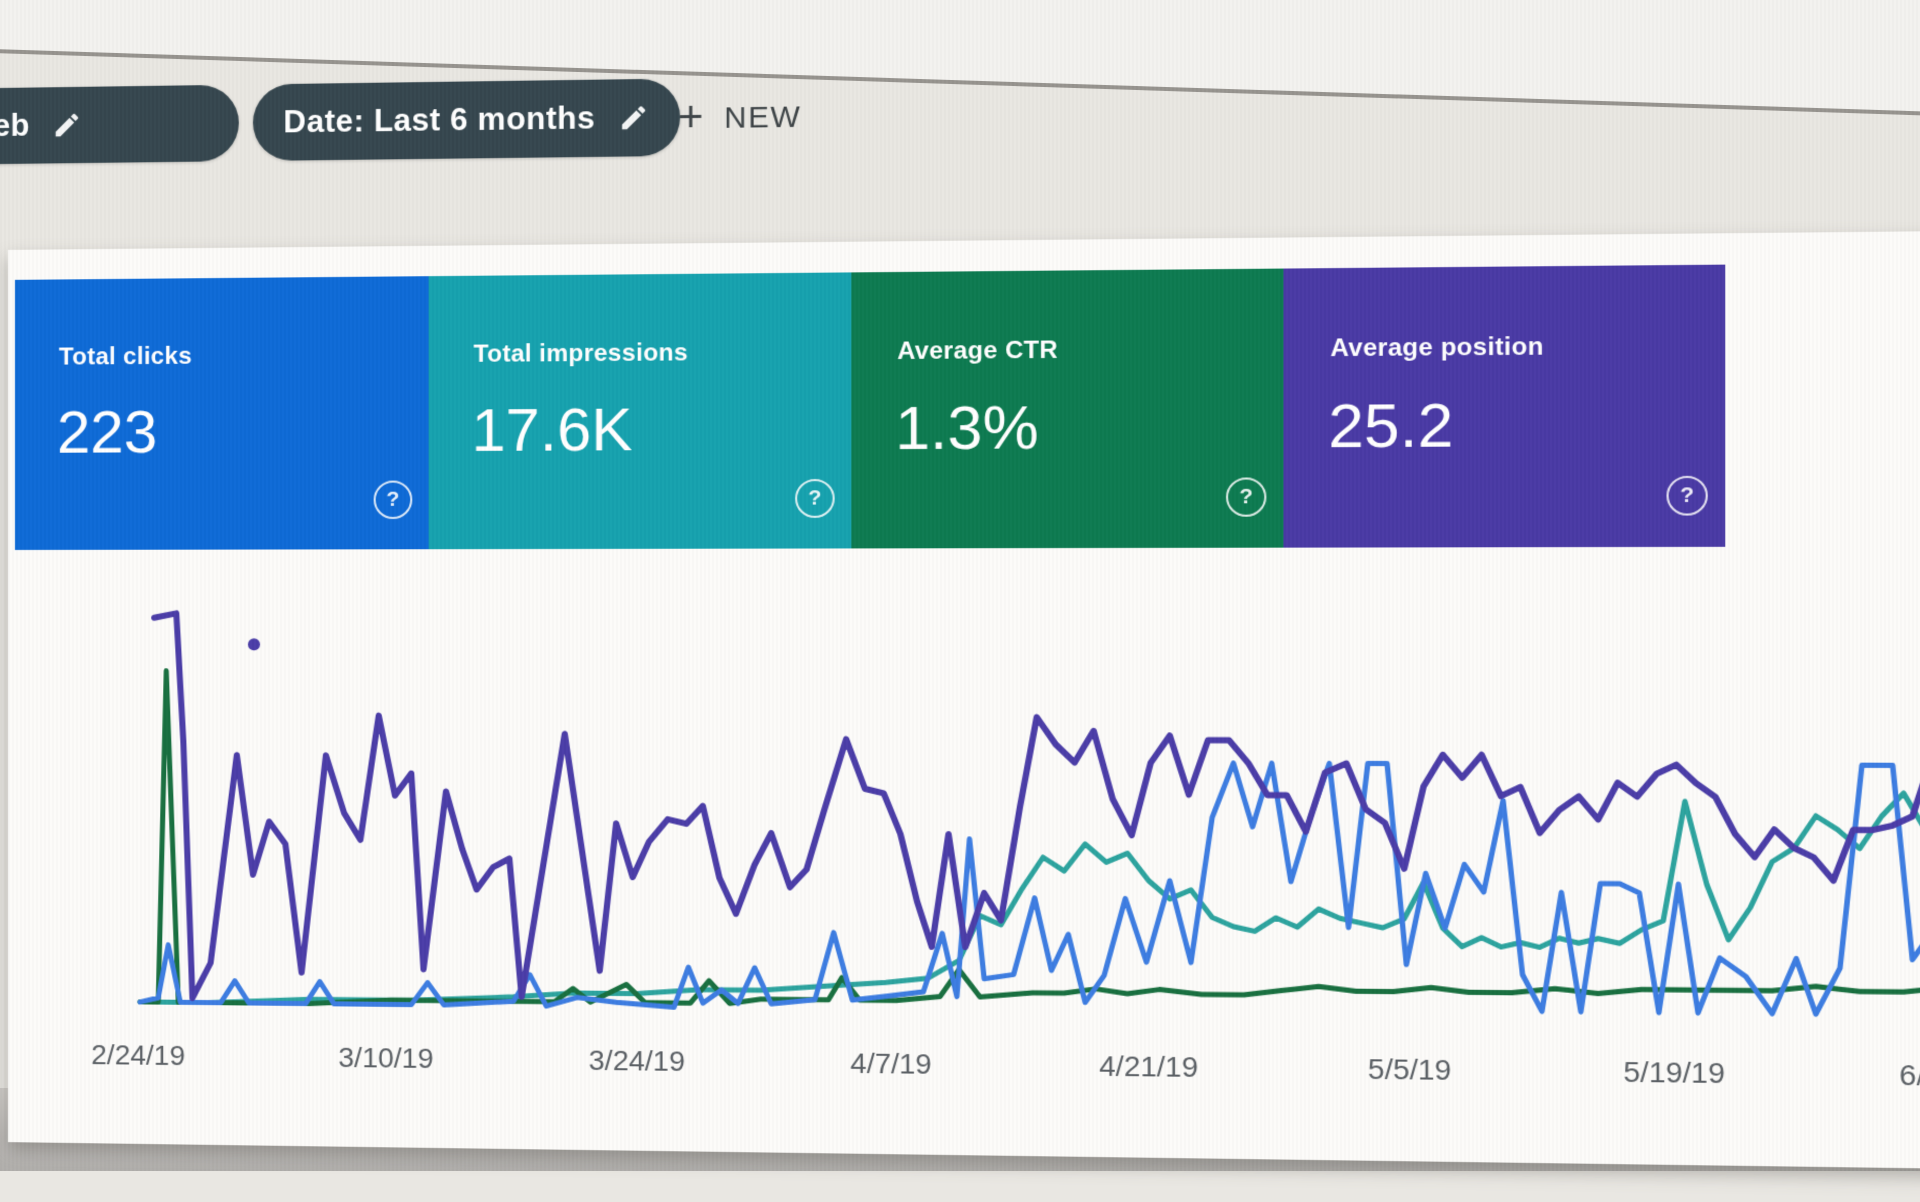  What do you see at coordinates (552, 429) in the screenshot?
I see `card-value: 17.6K` at bounding box center [552, 429].